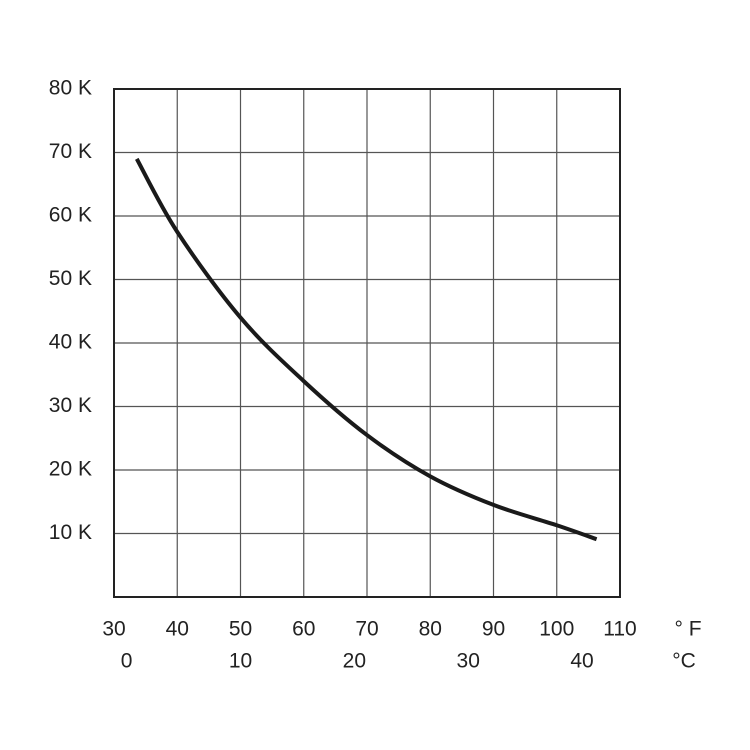 Image resolution: width=750 pixels, height=750 pixels. Describe the element at coordinates (70, 342) in the screenshot. I see `y-tick-label: 40 K` at that location.